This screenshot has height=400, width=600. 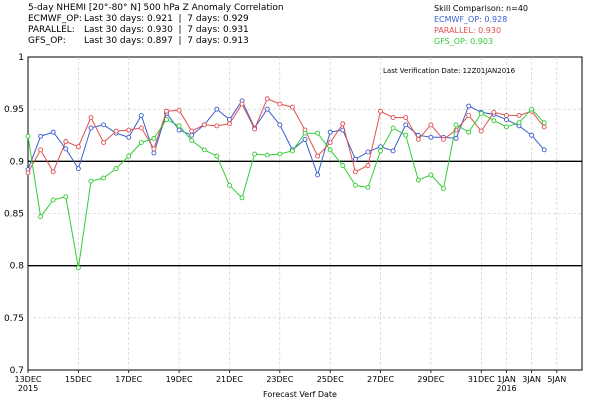 I want to click on x-tick-label: 19DEC, so click(x=179, y=379).